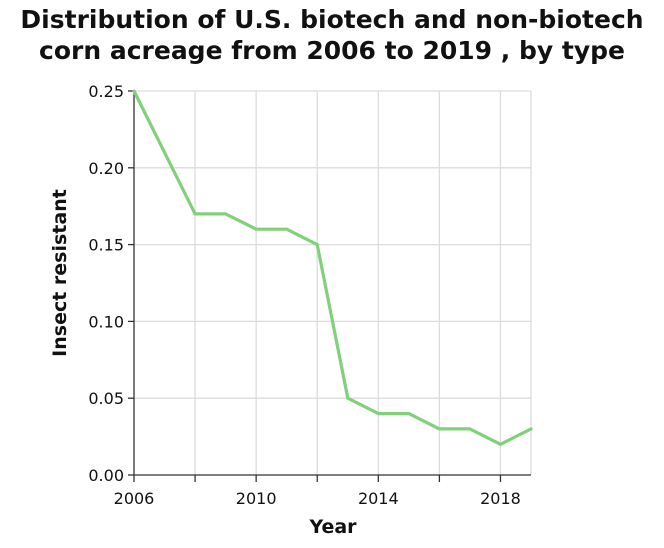 The width and height of the screenshot is (664, 548). Describe the element at coordinates (106, 168) in the screenshot. I see `y-tick-label: 0.20` at that location.